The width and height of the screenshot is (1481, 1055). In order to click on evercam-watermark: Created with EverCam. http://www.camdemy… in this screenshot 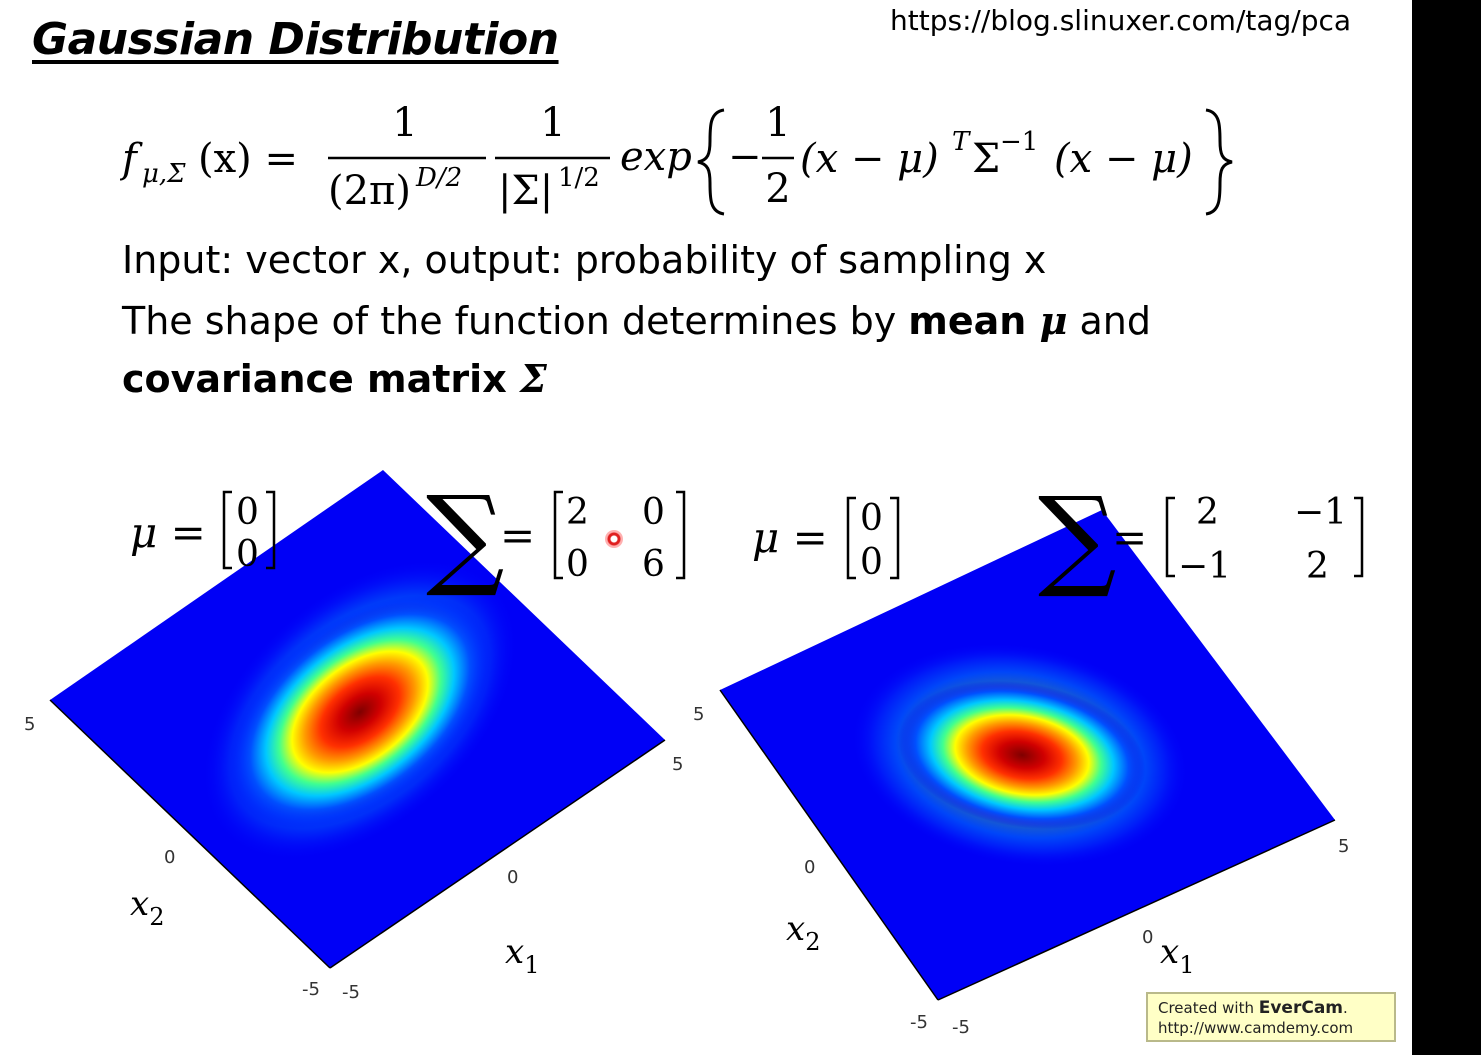, I will do `click(1271, 1017)`.